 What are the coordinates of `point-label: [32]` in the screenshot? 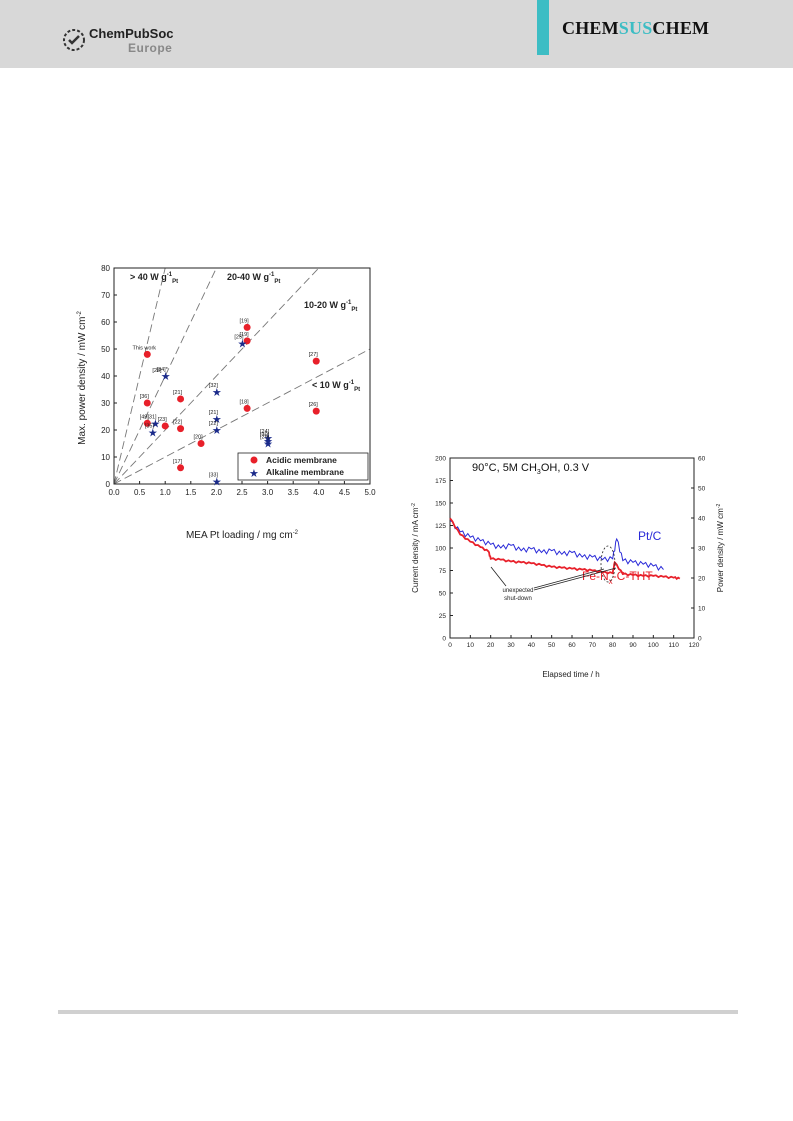 It's located at (214, 386).